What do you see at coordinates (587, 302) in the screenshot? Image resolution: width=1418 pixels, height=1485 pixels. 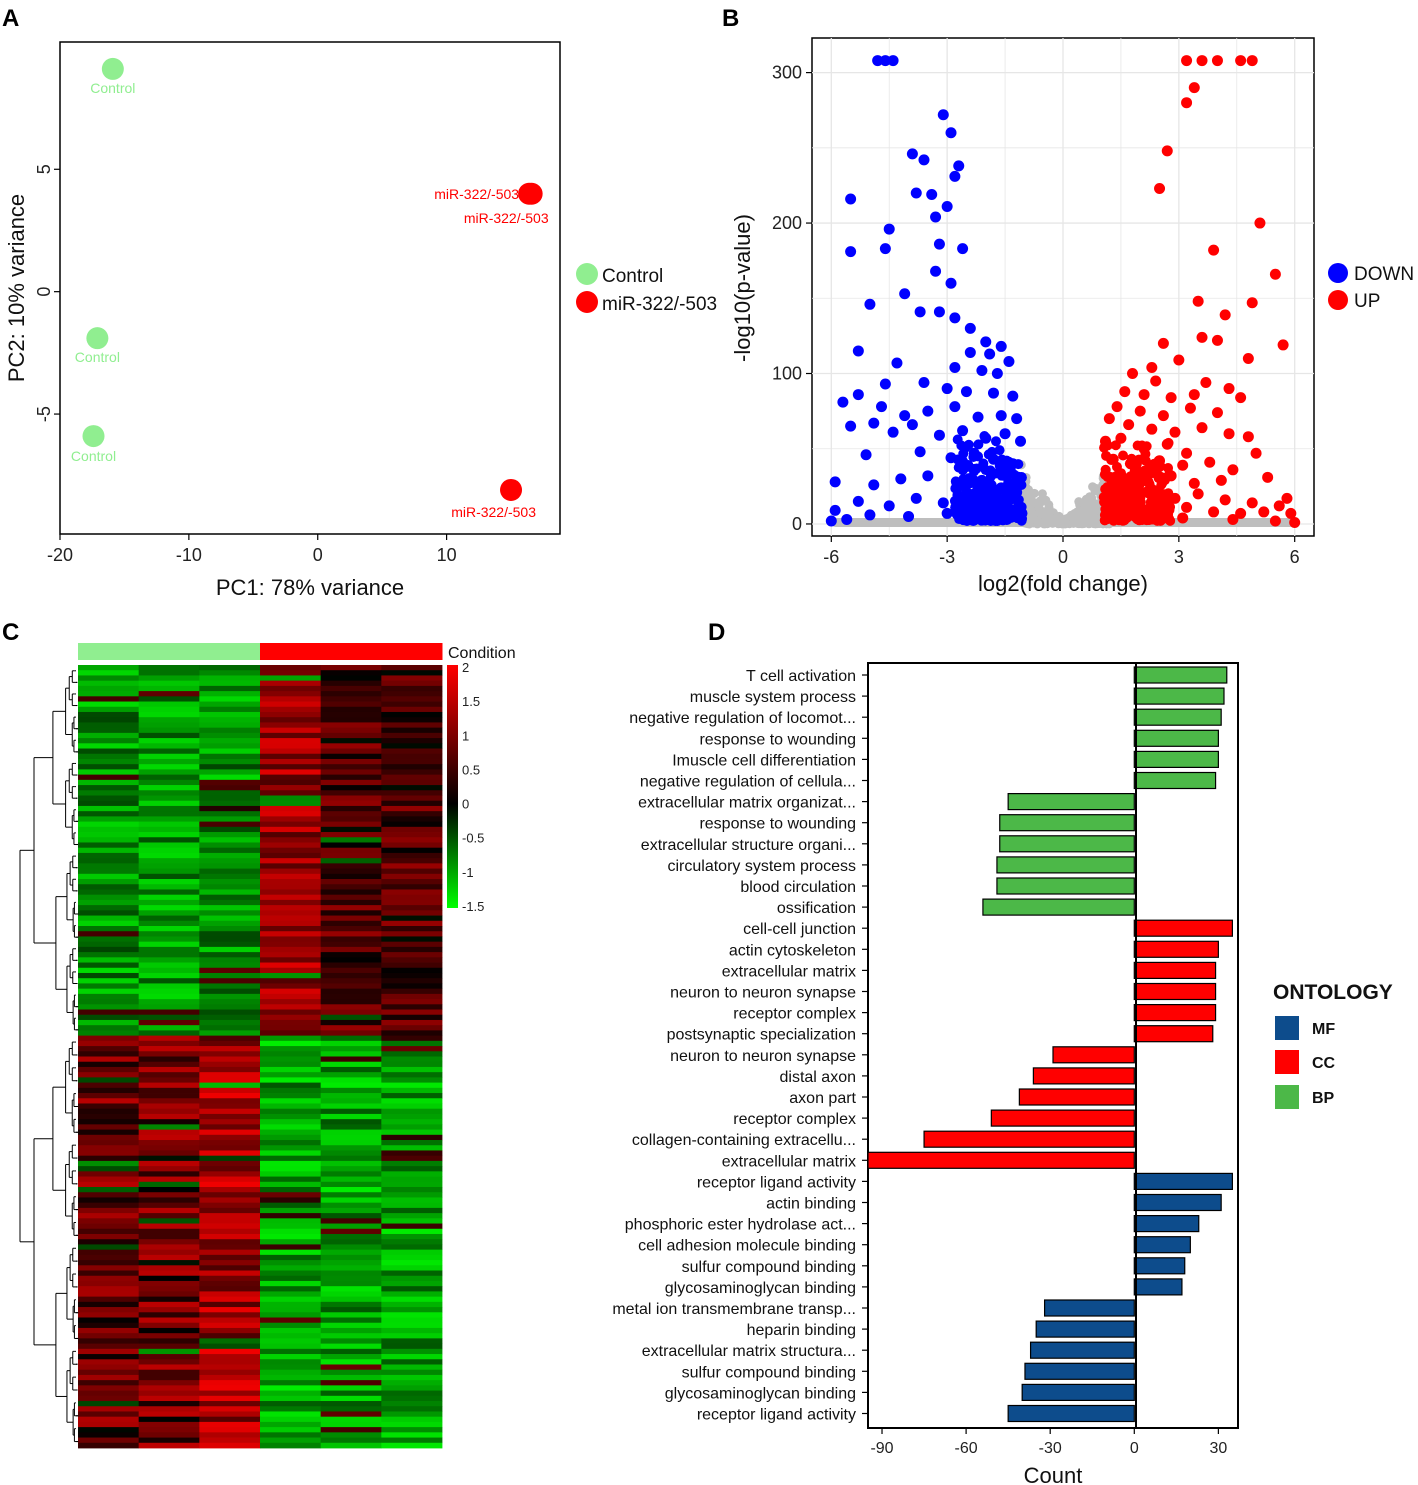 I see `pca-legend-swatch-mir` at bounding box center [587, 302].